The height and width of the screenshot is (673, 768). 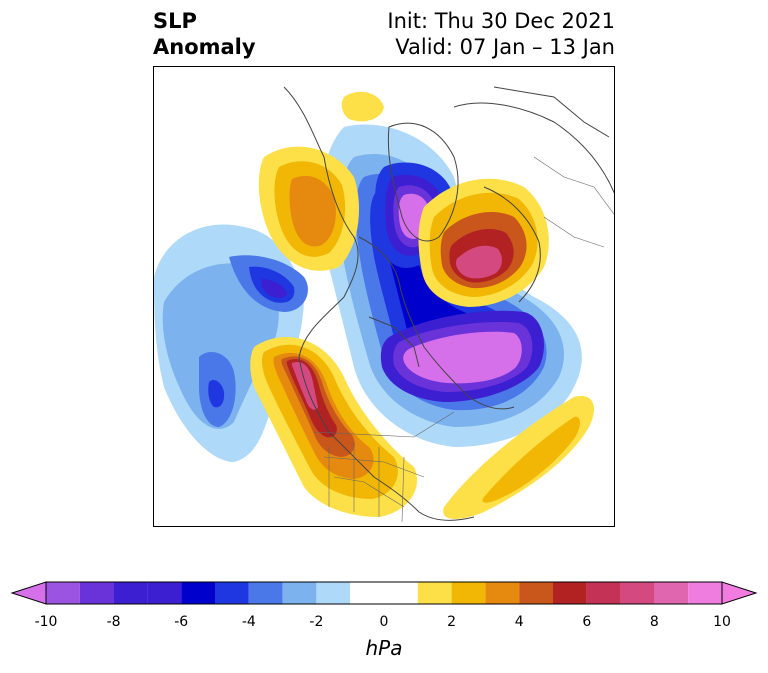 I want to click on map-title: SLP Anomaly, so click(x=204, y=34).